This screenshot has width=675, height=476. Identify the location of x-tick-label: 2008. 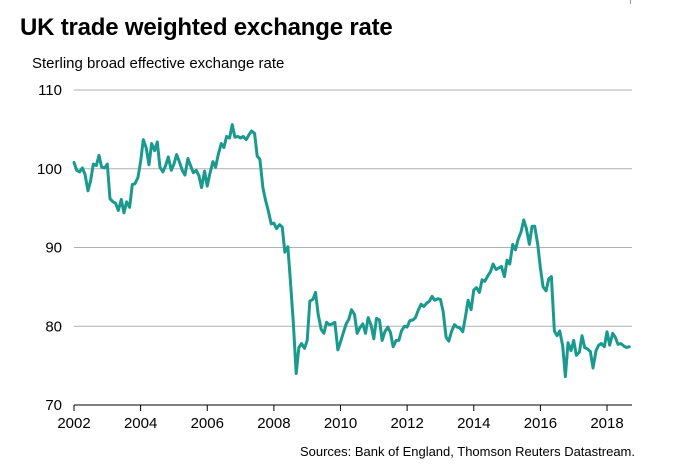
(273, 423).